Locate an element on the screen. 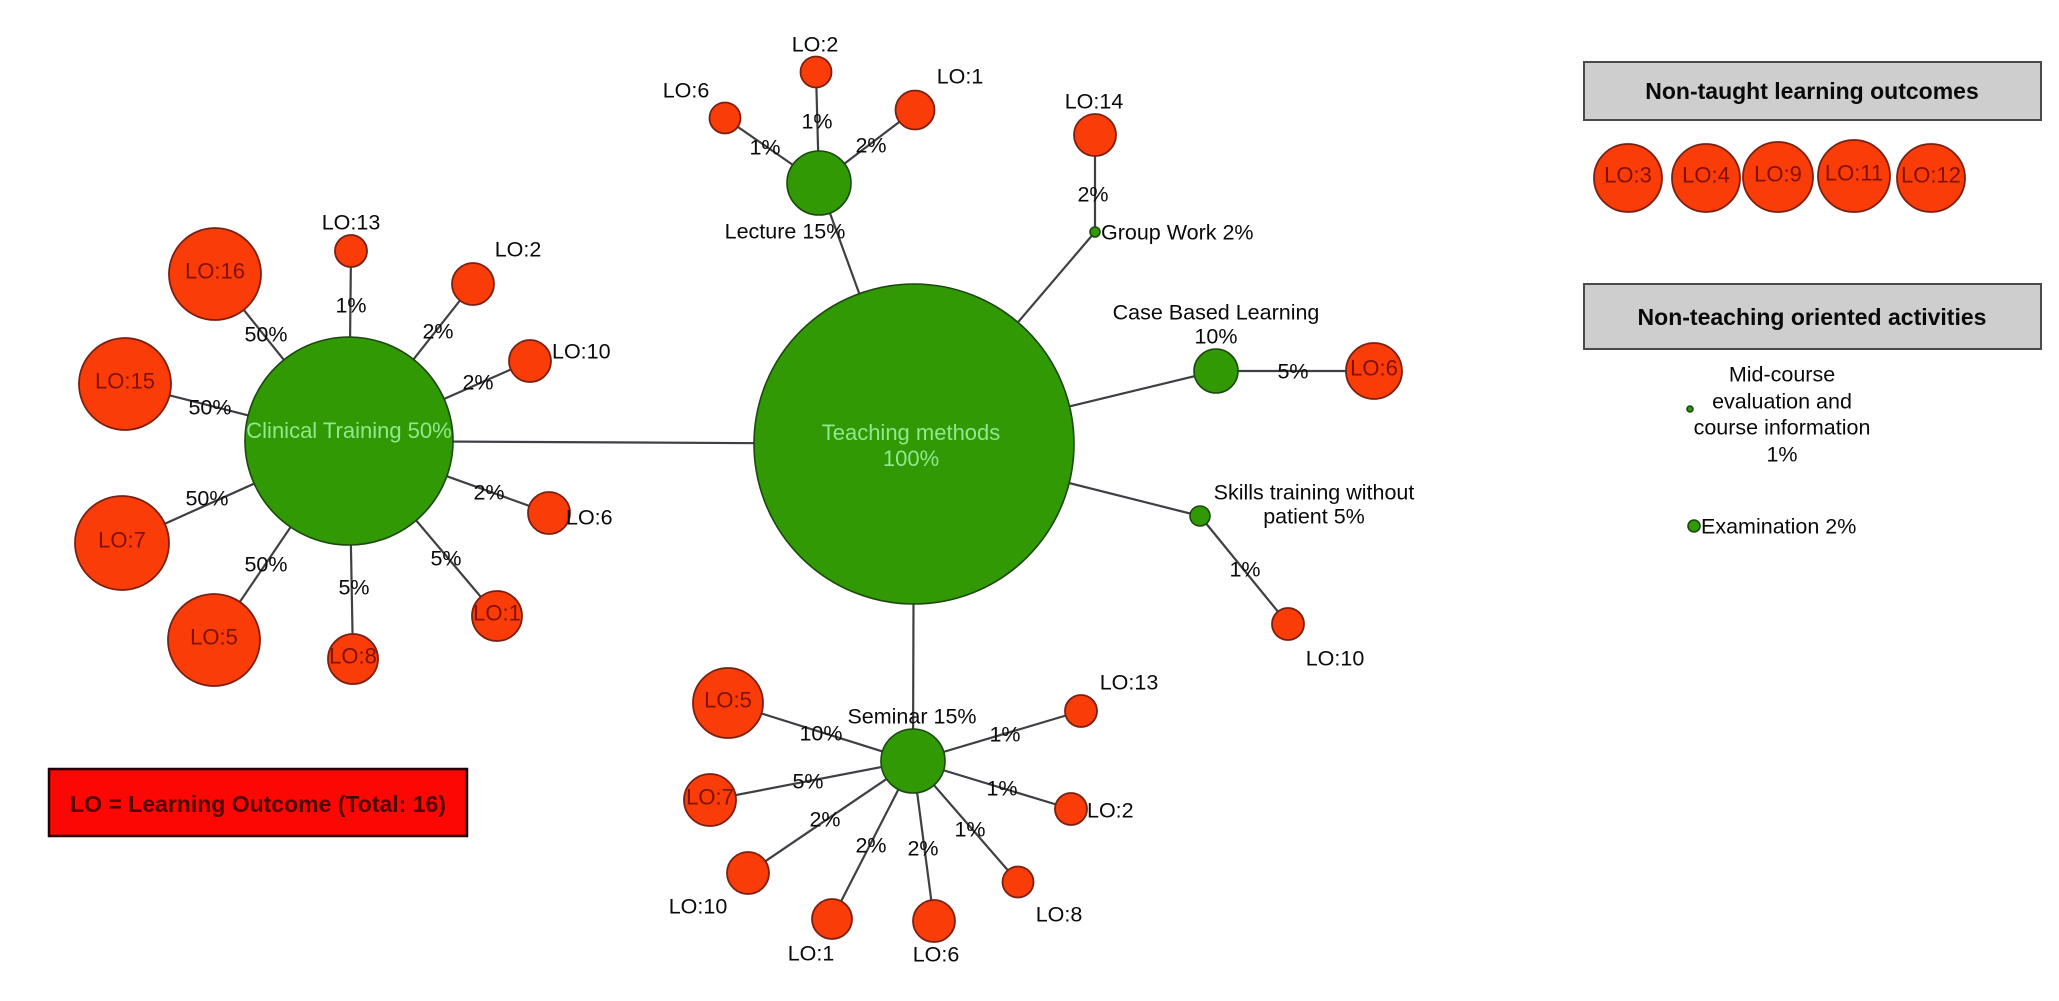 Image resolution: width=2059 pixels, height=1001 pixels. svg-text: Examination 2% is located at coordinates (1778, 527).